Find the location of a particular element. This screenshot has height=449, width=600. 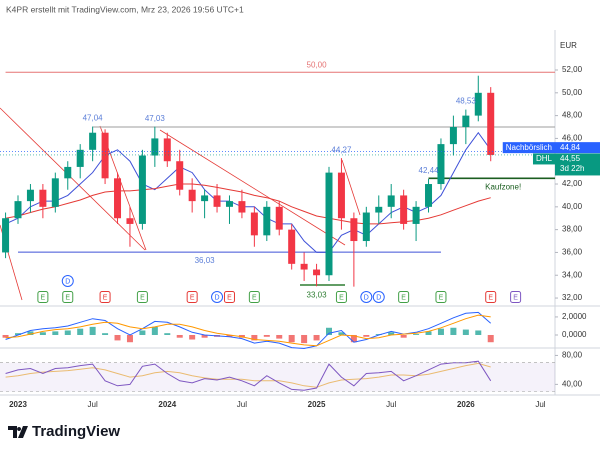

price-annotation: 44,27 is located at coordinates (341, 149).